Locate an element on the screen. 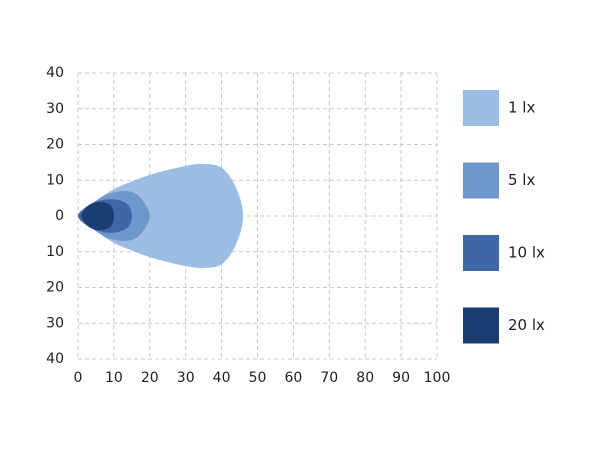 The image size is (600, 450). legend-label: 5 lx is located at coordinates (521, 180).